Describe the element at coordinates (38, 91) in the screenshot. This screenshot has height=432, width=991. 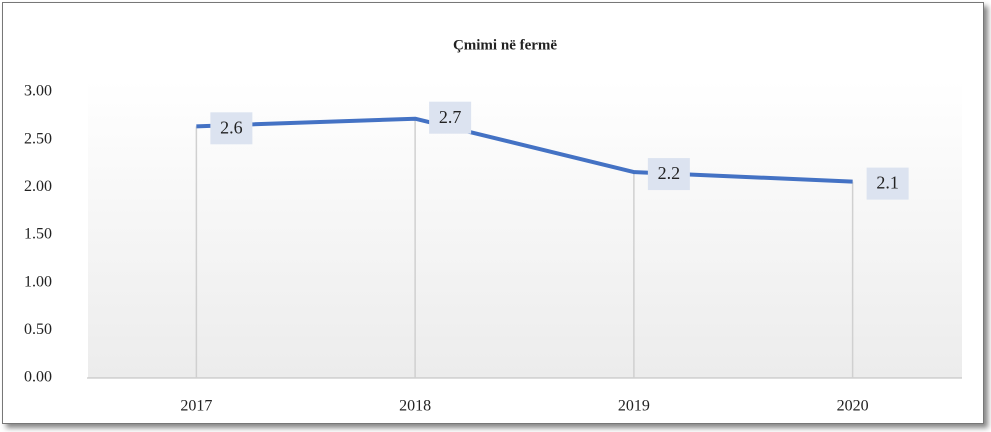
I see `y-tick-label: 3.00` at that location.